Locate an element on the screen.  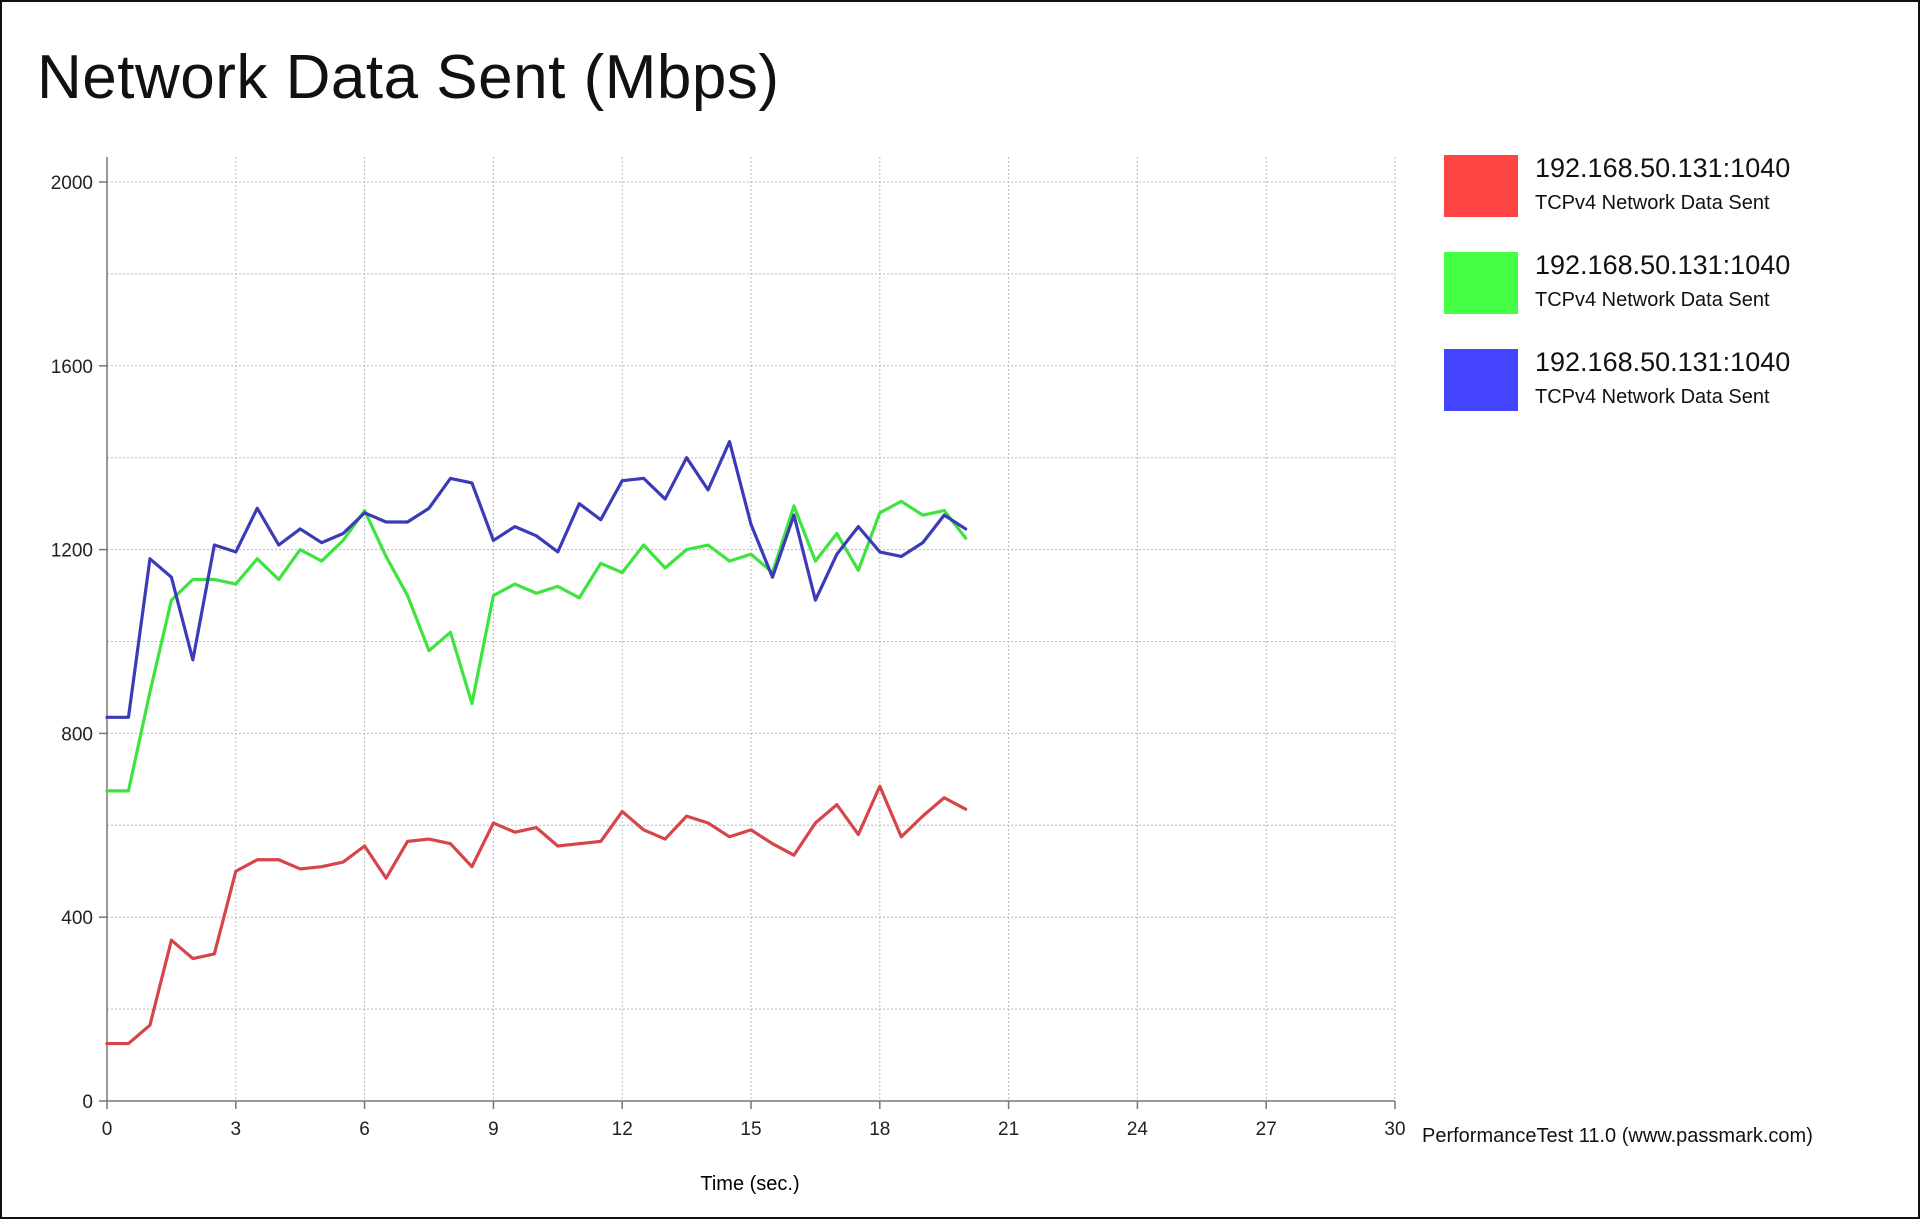
footer-credit: PerformanceTest 11.0 (www.passmark.com) is located at coordinates (1617, 1136).